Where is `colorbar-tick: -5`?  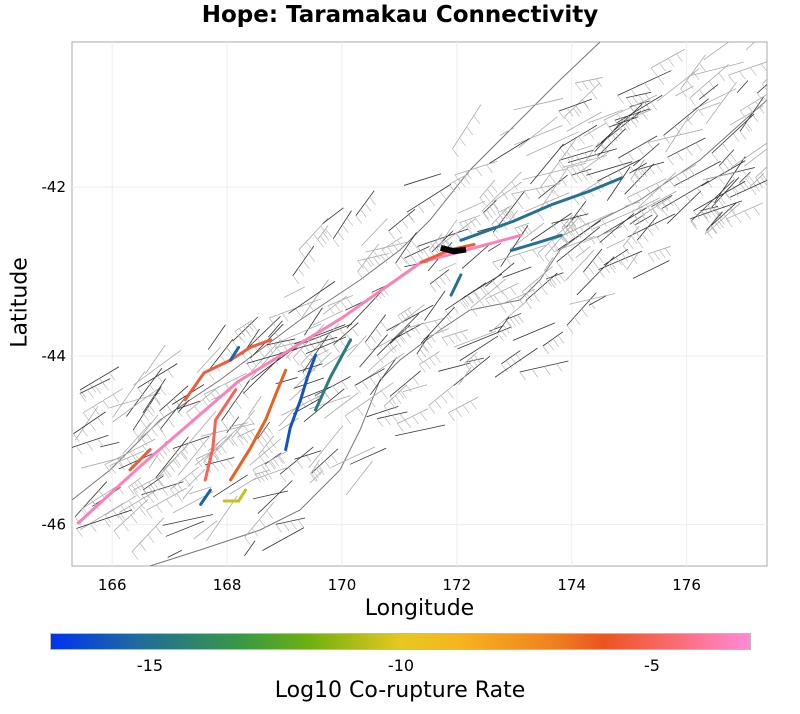
colorbar-tick: -5 is located at coordinates (652, 665).